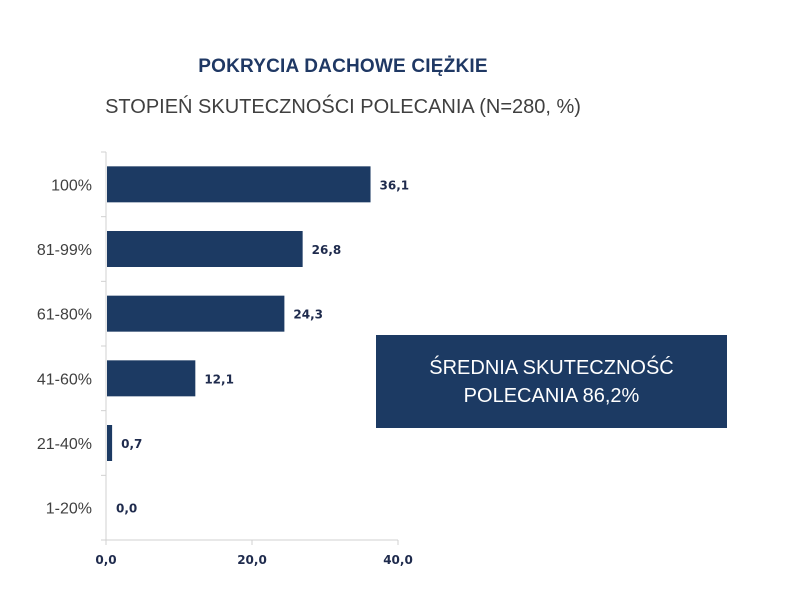 Image resolution: width=790 pixels, height=599 pixels. Describe the element at coordinates (69, 509) in the screenshot. I see `category-label: 1-20%` at that location.